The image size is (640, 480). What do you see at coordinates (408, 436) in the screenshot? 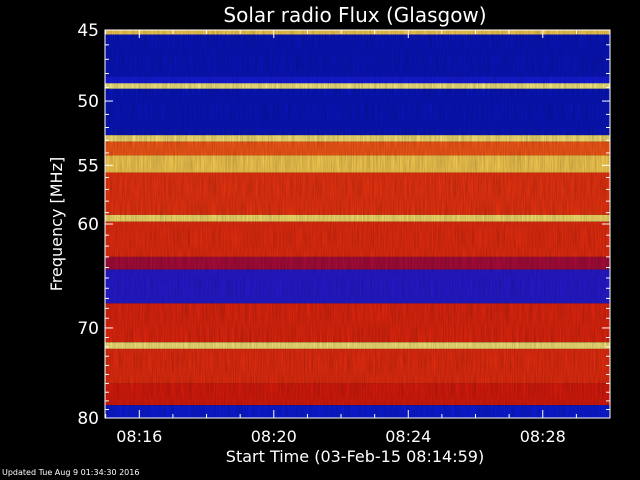
I see `x-tick-label-2: 08:24` at bounding box center [408, 436].